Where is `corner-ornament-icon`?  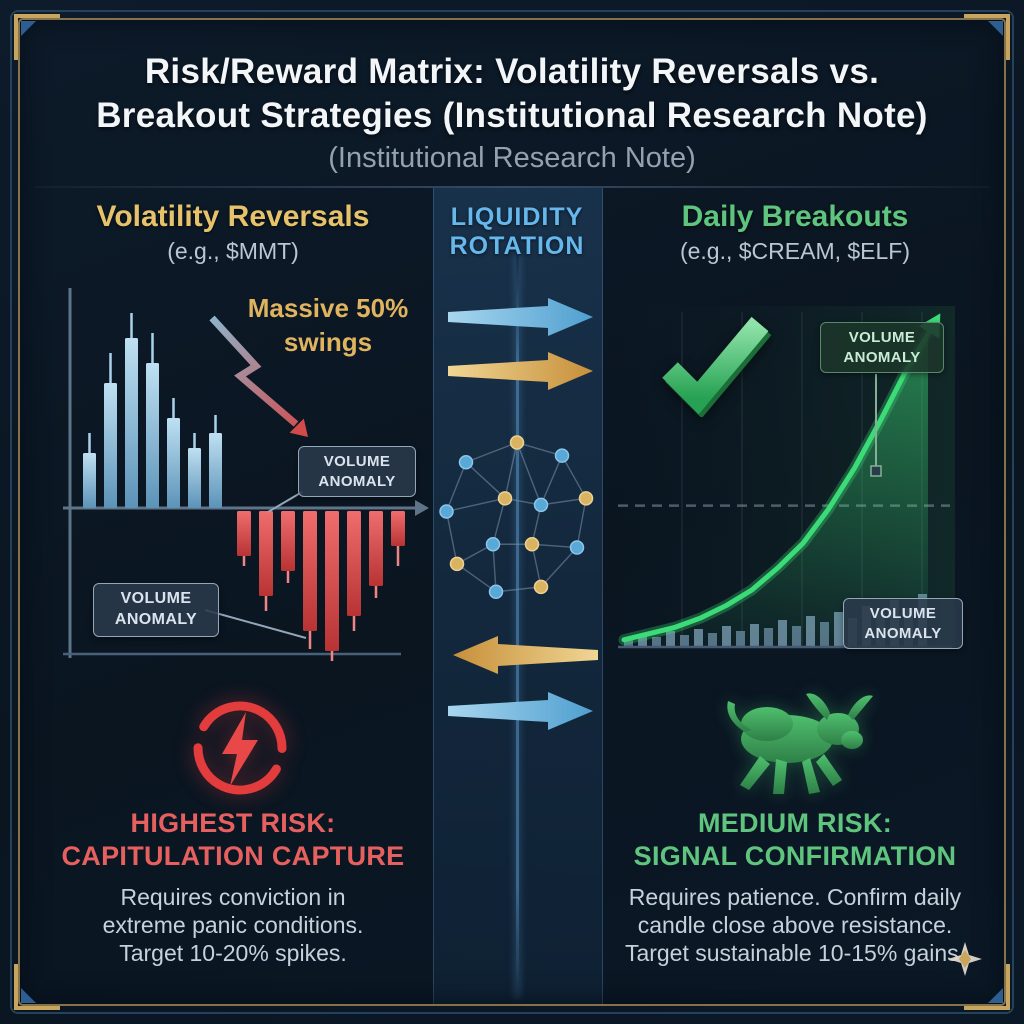 corner-ornament-icon is located at coordinates (37, 987).